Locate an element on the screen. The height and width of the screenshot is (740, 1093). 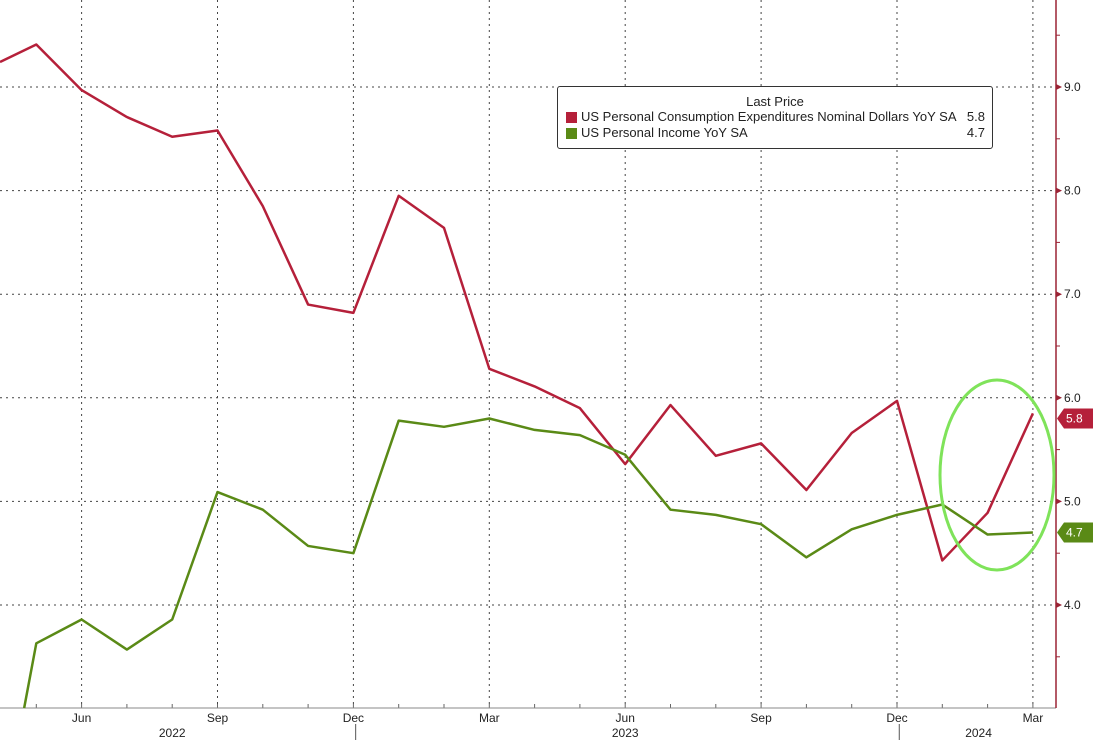
highlight-ellipse is located at coordinates (997, 475).